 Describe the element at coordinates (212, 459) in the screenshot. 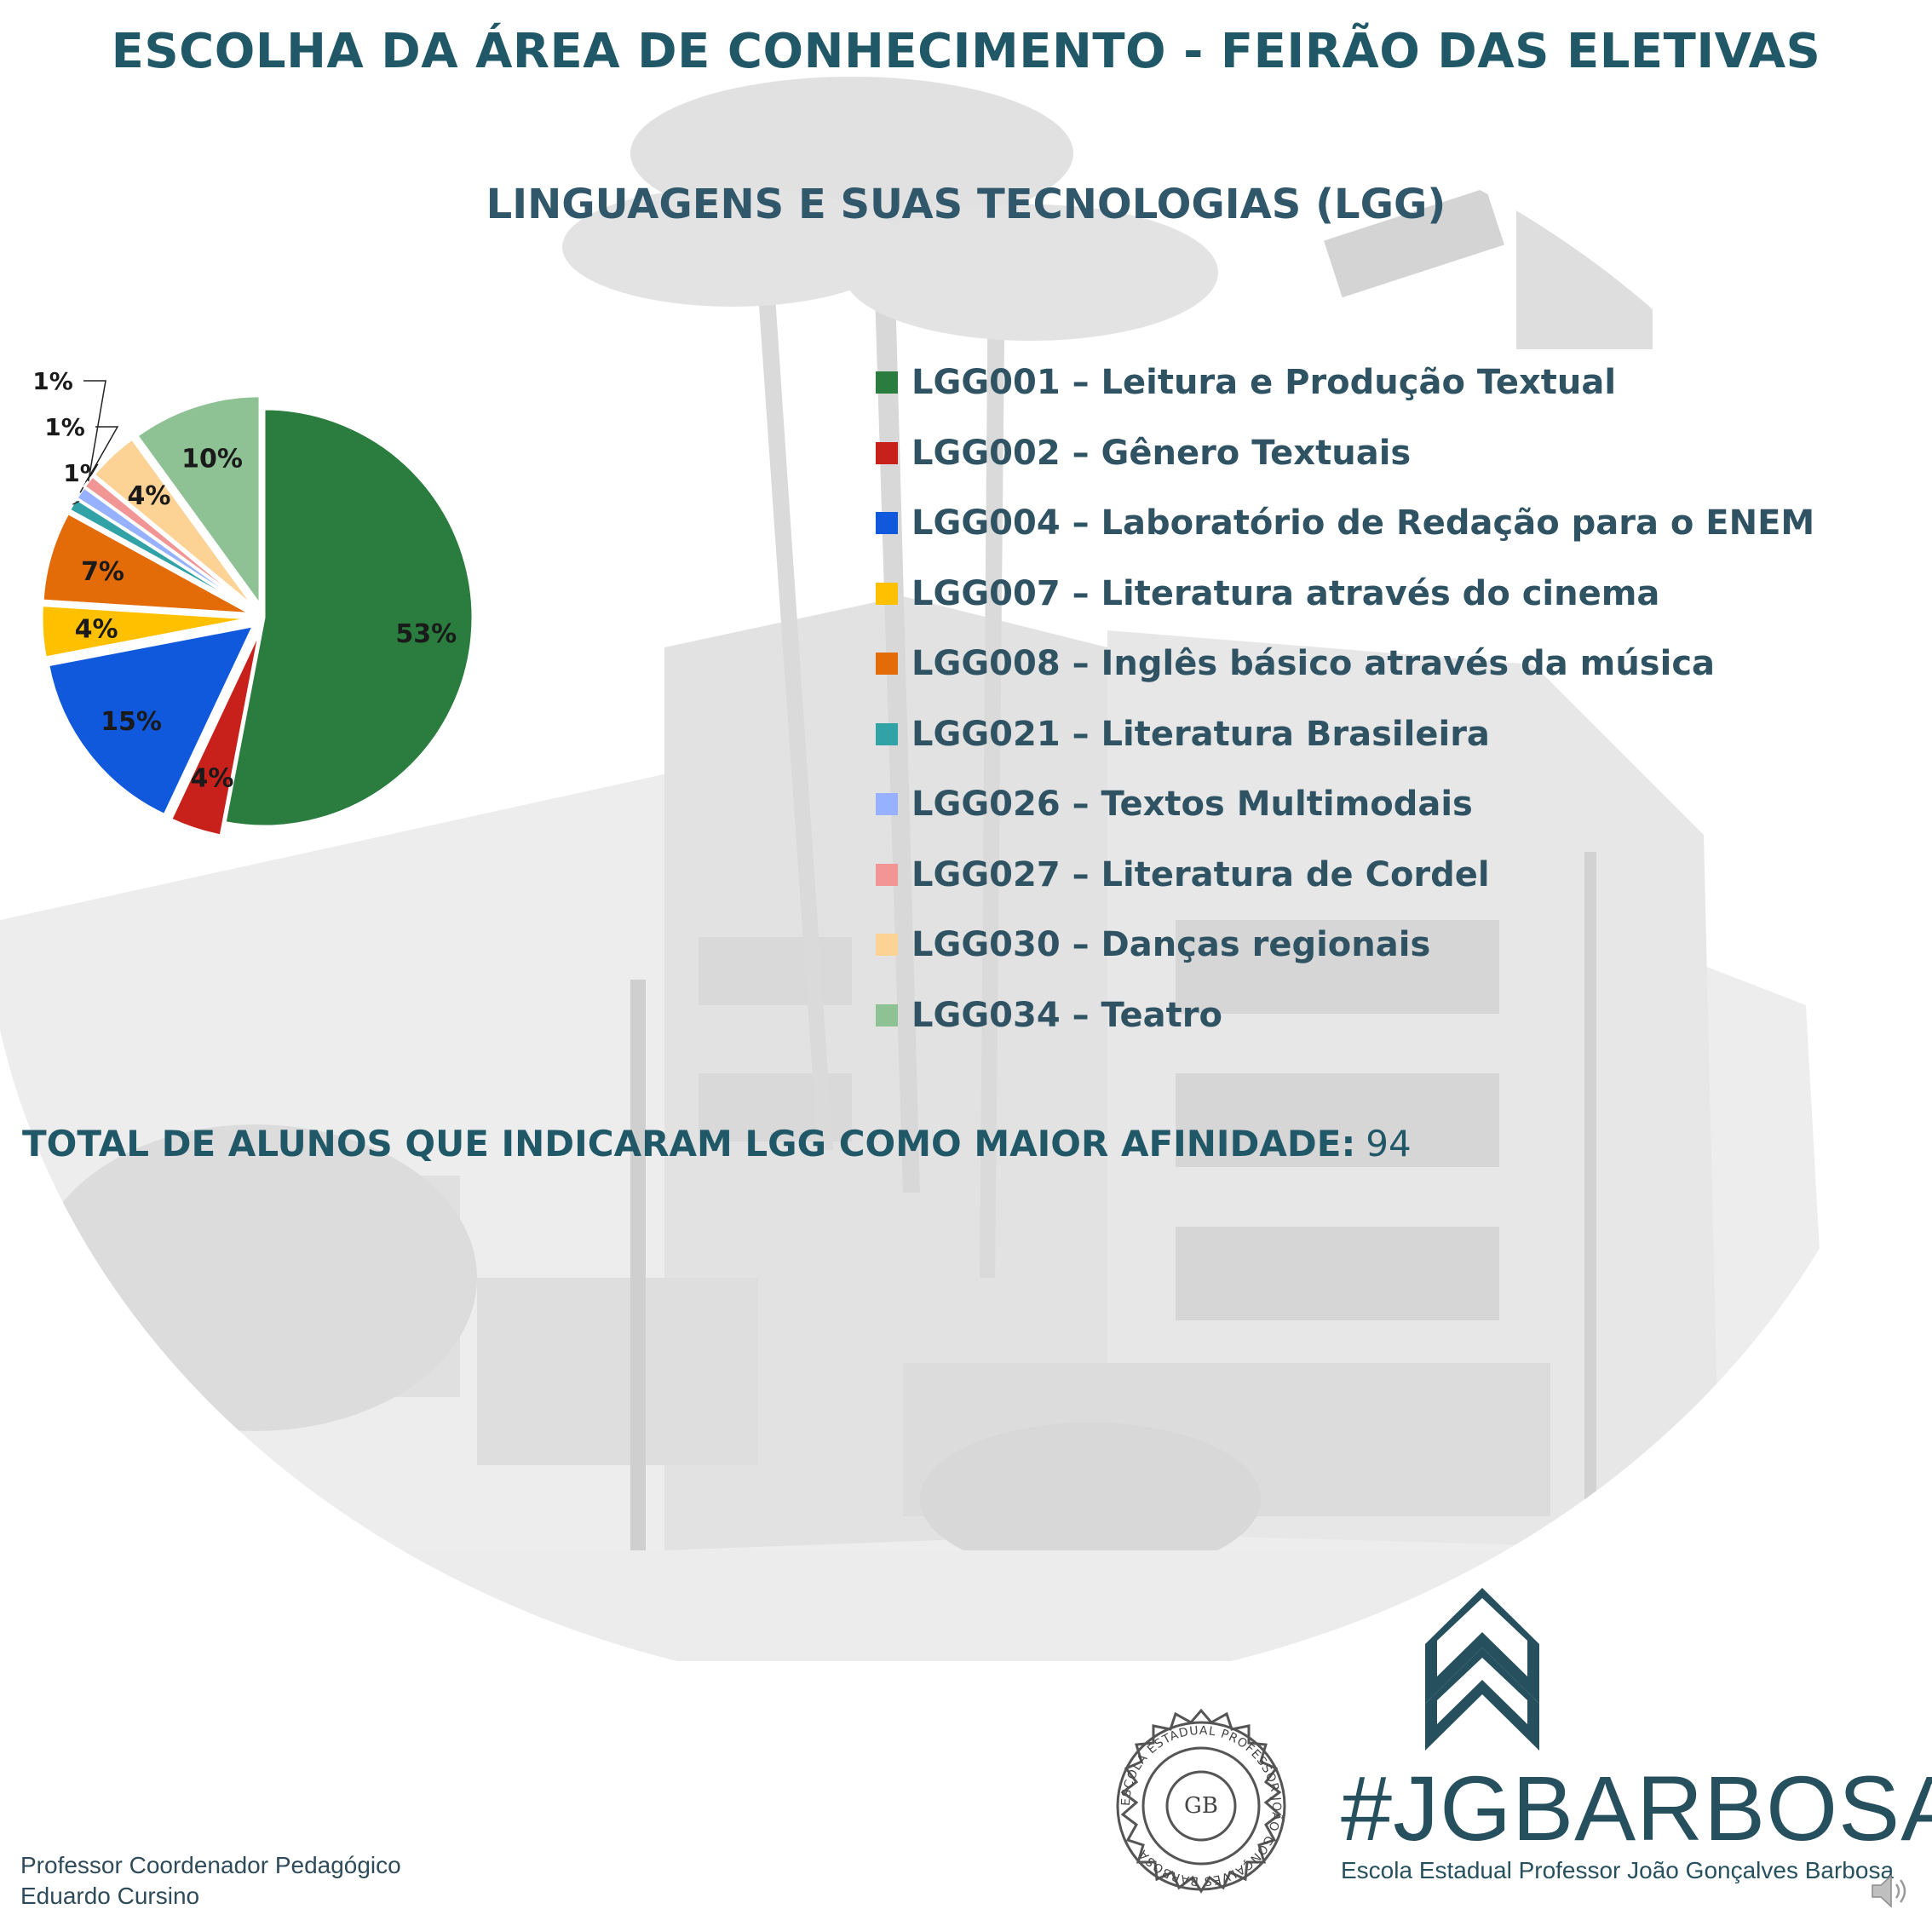

I see `pie-label-lgg034: 10%` at that location.